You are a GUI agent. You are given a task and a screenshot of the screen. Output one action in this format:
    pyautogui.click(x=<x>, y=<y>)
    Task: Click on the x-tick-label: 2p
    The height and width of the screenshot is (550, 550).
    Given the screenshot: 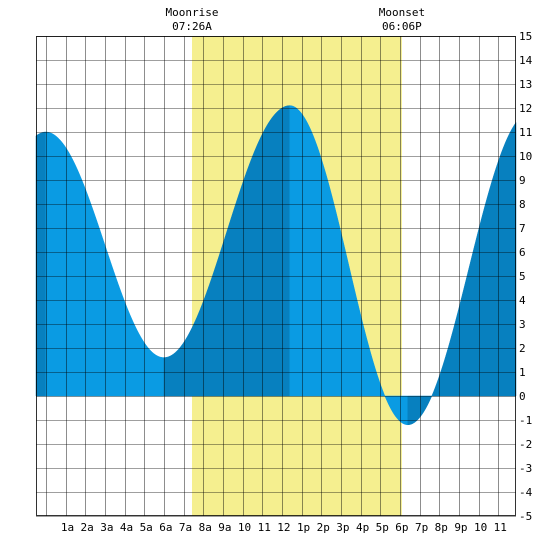 What is the action you would take?
    pyautogui.click(x=323, y=527)
    